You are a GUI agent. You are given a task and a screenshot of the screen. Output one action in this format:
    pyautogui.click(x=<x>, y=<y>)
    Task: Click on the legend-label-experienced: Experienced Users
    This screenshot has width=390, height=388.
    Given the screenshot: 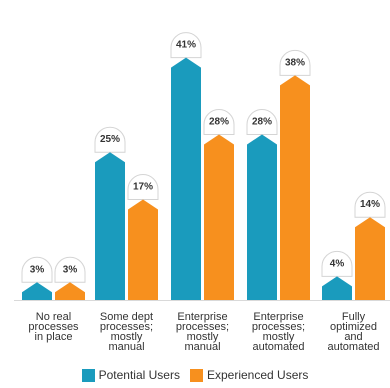 What is the action you would take?
    pyautogui.click(x=257, y=375)
    